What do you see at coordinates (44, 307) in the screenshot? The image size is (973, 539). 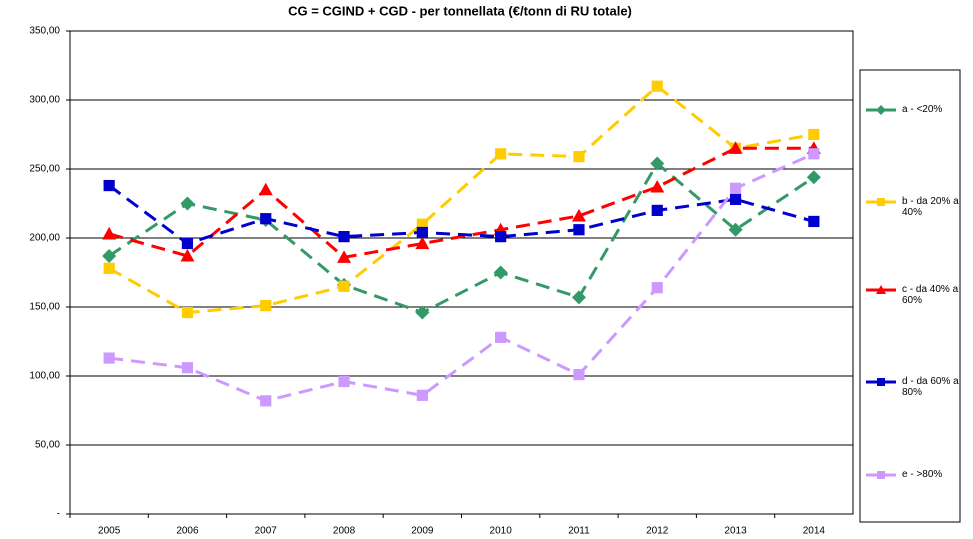 I see `y-tick-label: 150,00` at bounding box center [44, 307].